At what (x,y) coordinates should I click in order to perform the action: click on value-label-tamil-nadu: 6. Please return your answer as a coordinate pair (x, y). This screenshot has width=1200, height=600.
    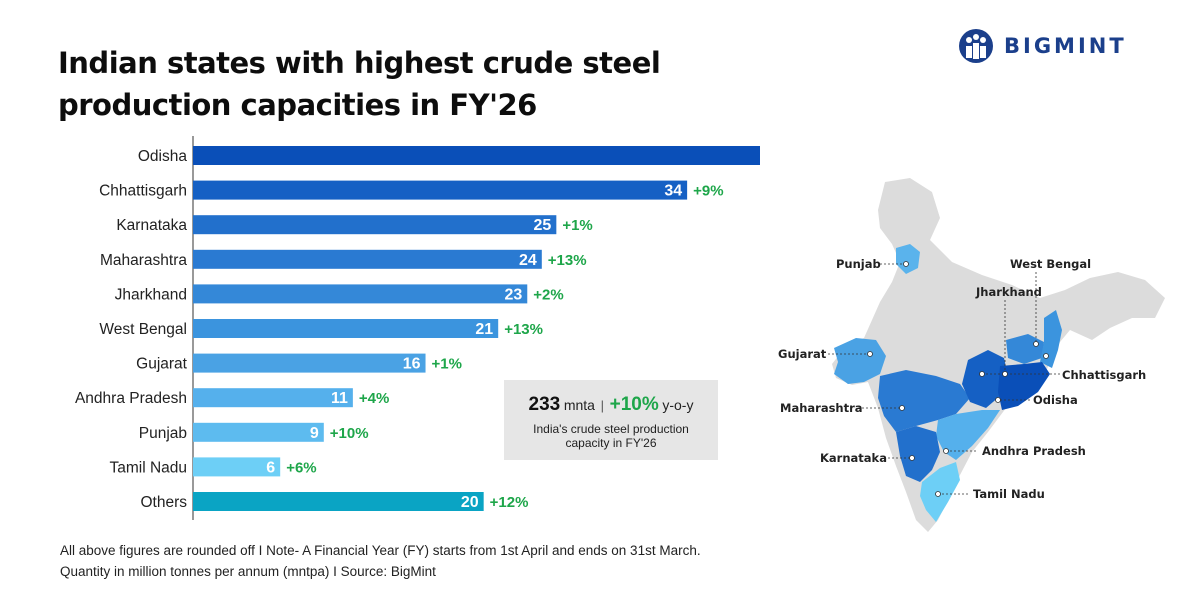
    Looking at the image, I should click on (270, 467).